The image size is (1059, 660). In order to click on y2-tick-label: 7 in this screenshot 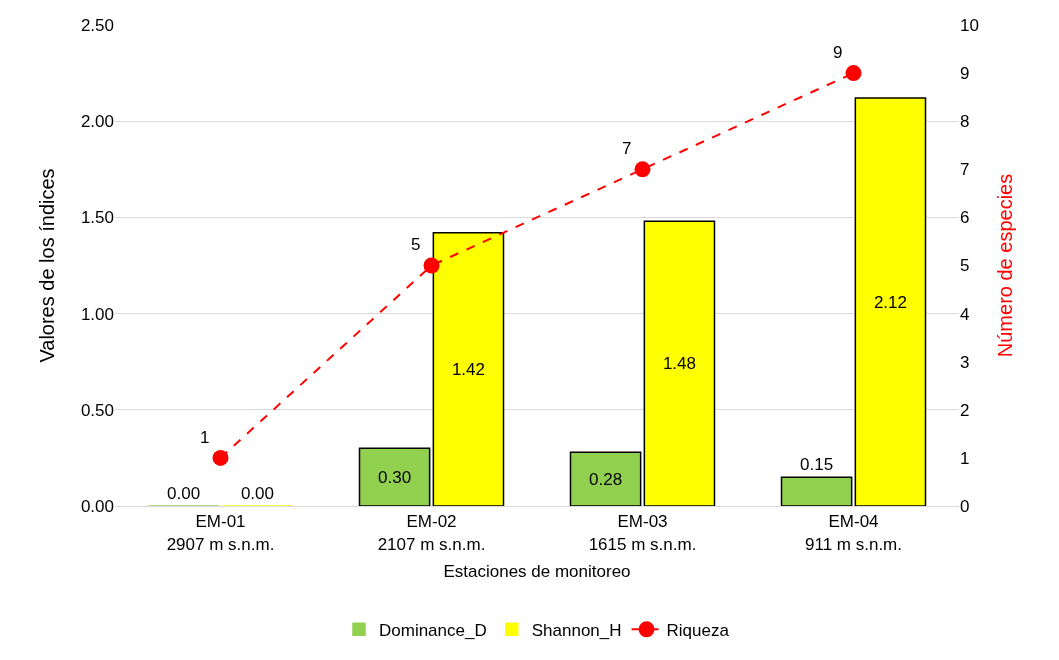, I will do `click(965, 170)`.